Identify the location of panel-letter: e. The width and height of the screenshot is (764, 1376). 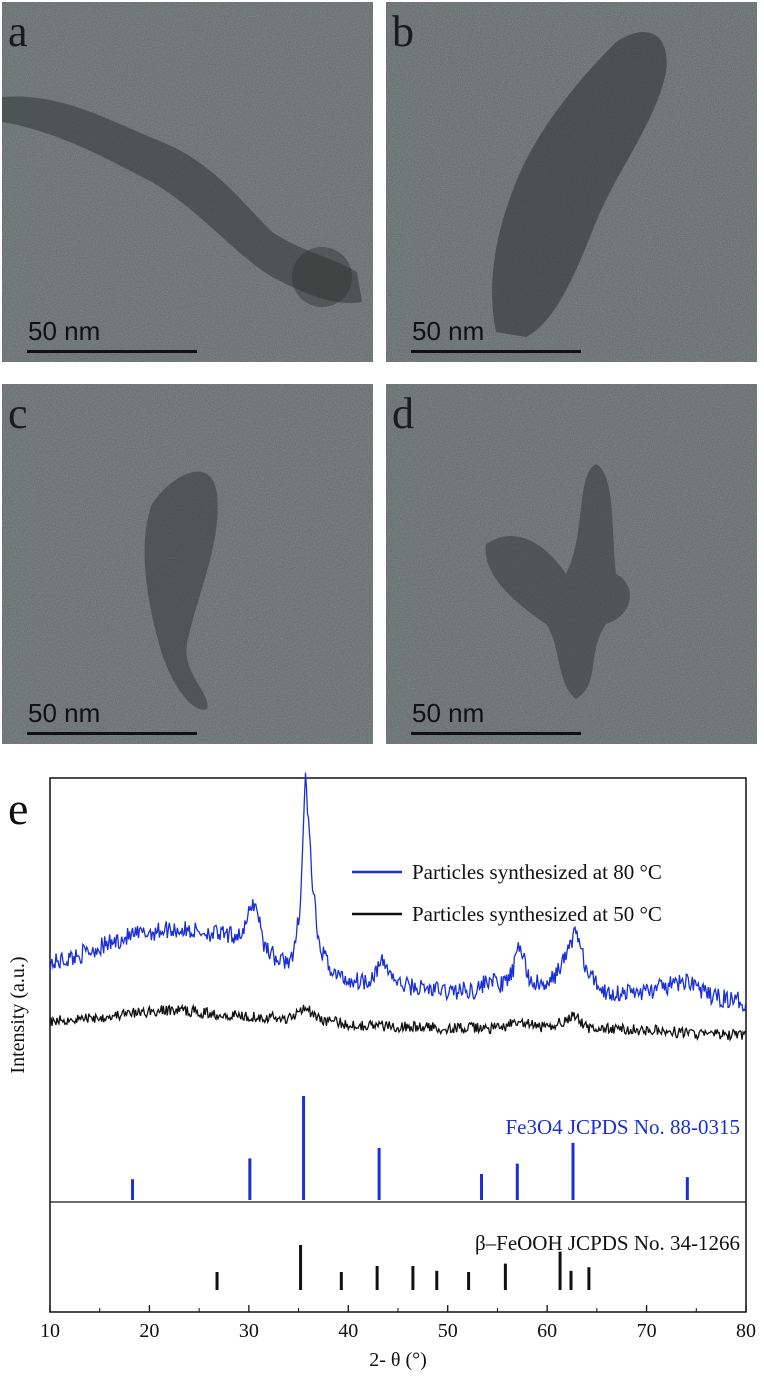
(18, 808).